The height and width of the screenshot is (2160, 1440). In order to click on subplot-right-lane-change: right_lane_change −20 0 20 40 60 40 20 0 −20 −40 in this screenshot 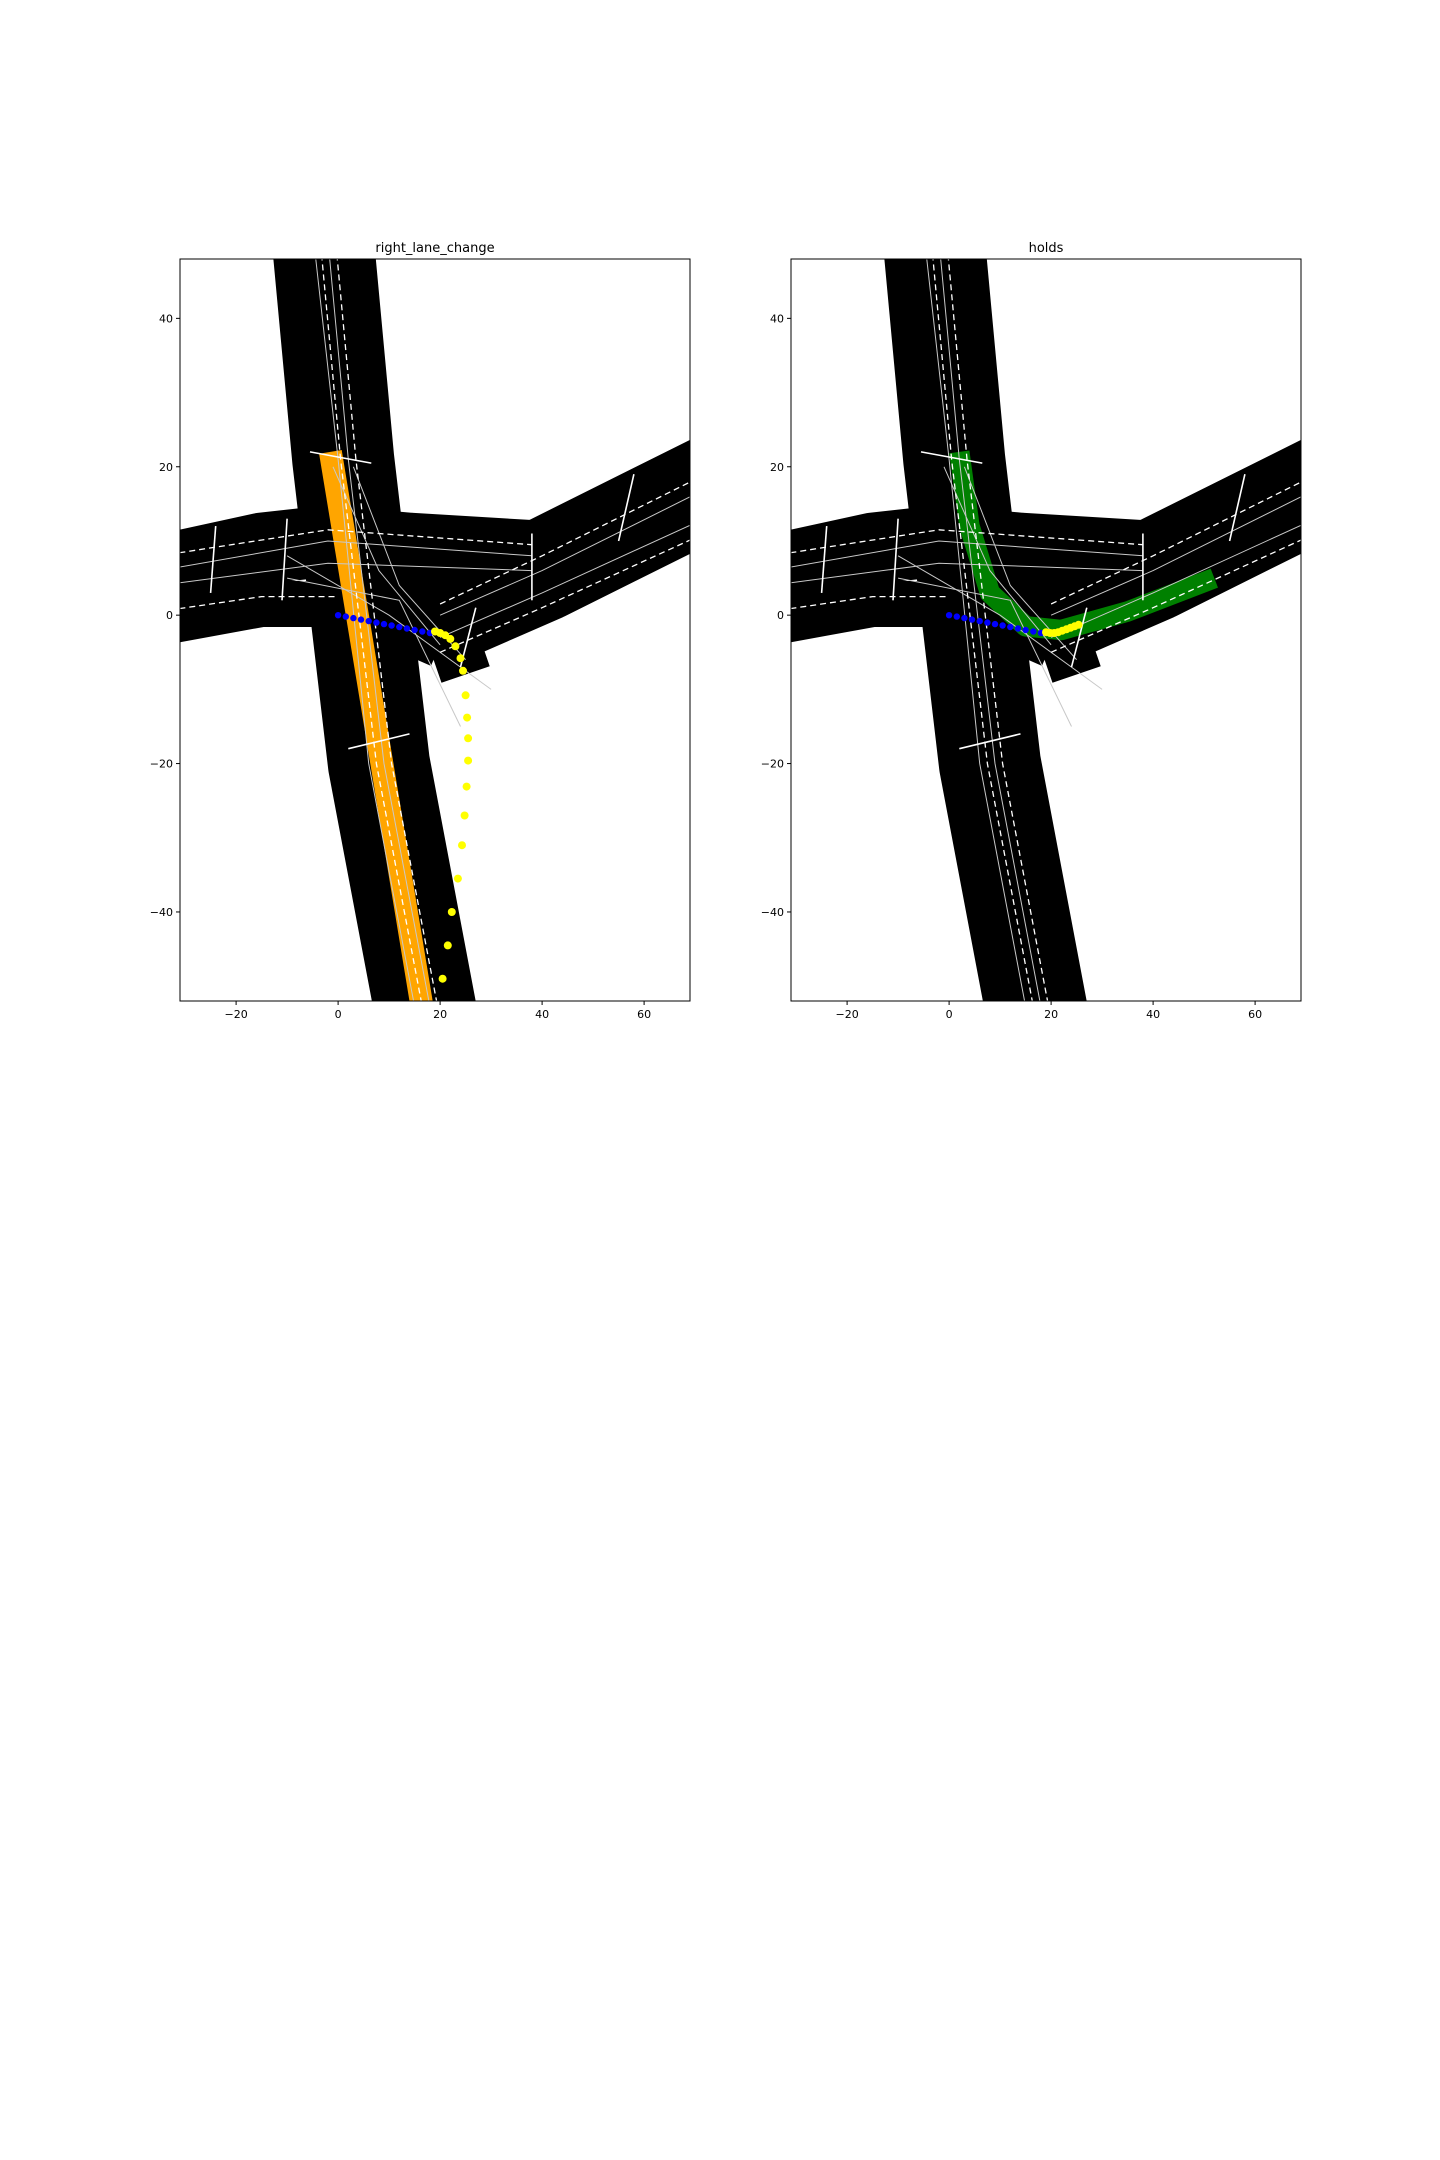, I will do `click(420, 631)`.